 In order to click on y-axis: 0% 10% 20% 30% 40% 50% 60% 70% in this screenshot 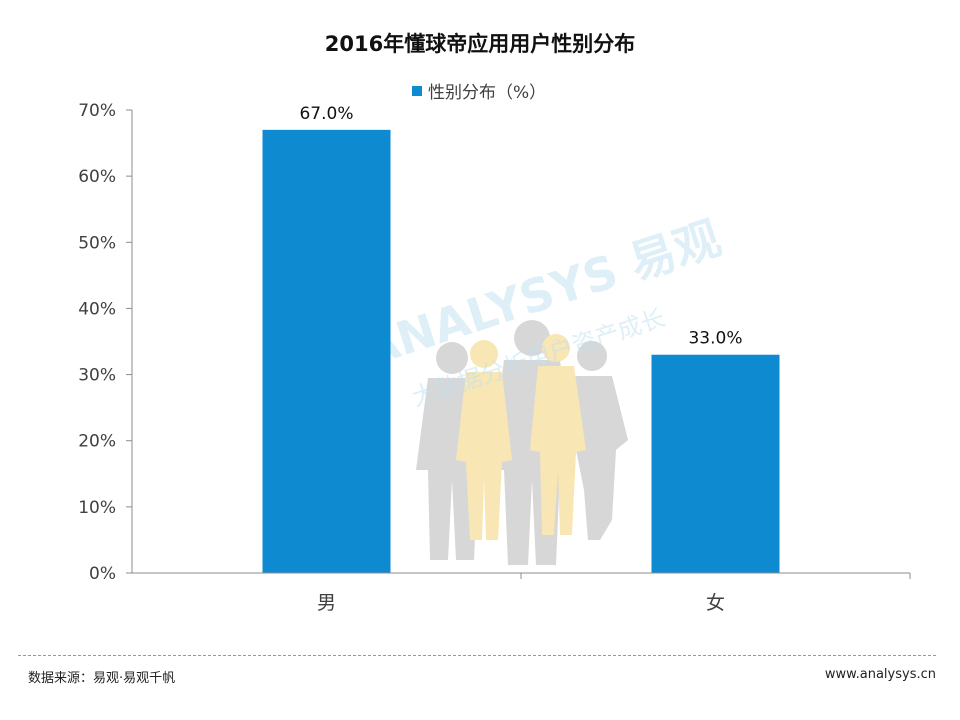, I will do `click(105, 342)`.